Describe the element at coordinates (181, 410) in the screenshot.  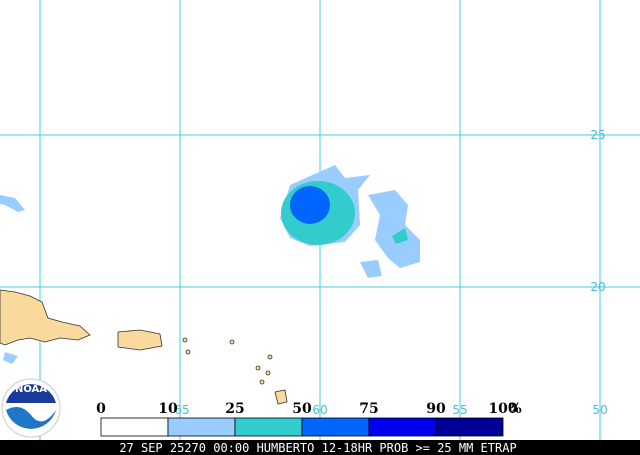
I see `longitude-label: 65` at that location.